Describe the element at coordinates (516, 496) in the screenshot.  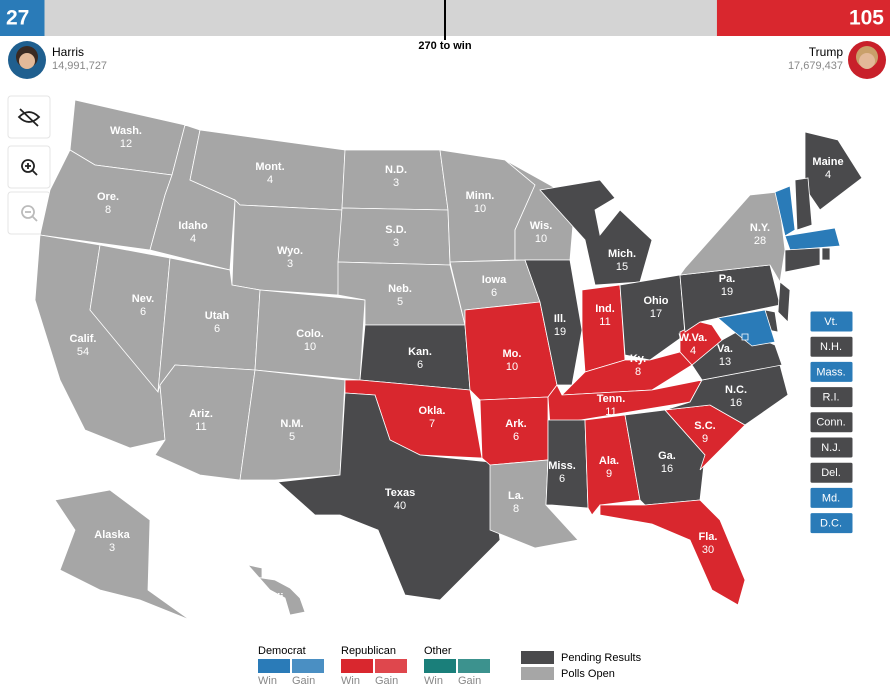
I see `state-label: La.` at that location.